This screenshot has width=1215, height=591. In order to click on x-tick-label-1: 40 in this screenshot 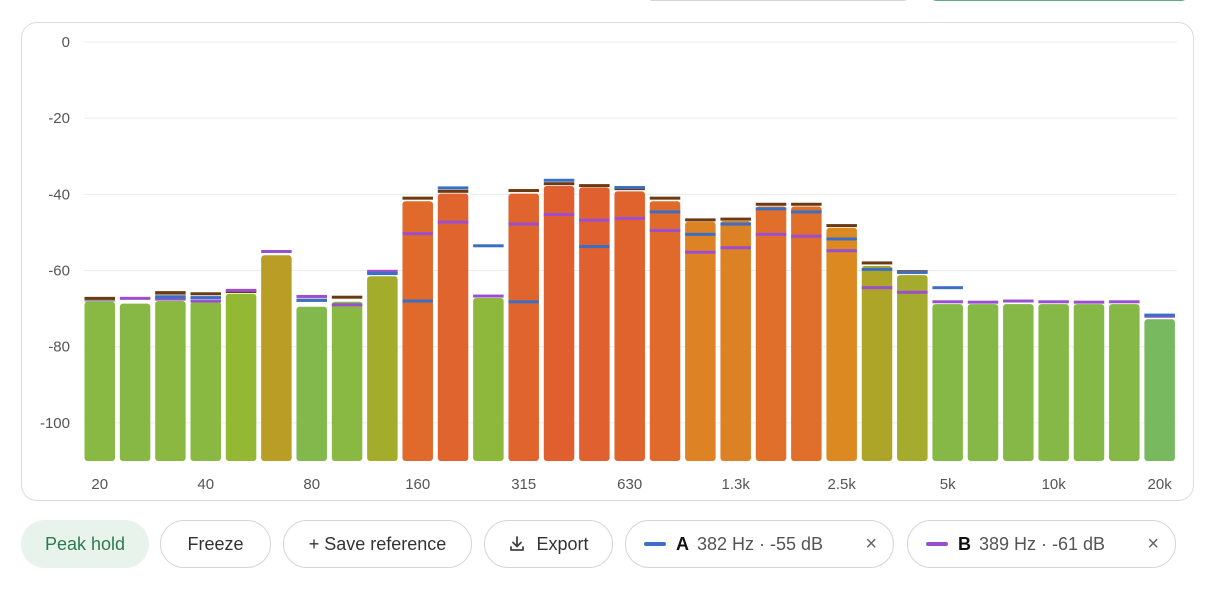, I will do `click(205, 484)`.